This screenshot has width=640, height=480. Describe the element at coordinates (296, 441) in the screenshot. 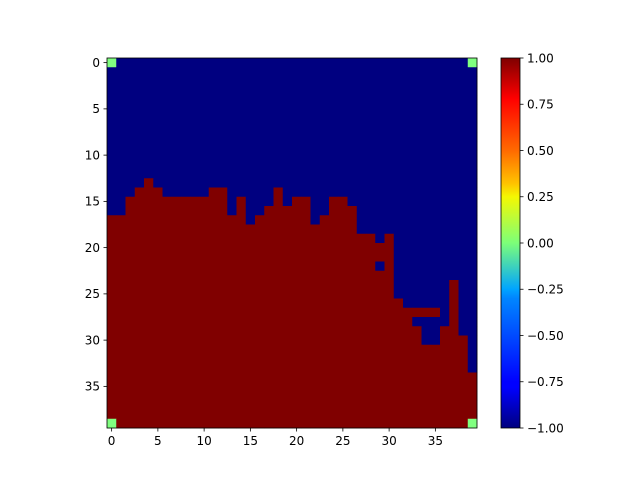

I see `x-tick-label: 20` at that location.